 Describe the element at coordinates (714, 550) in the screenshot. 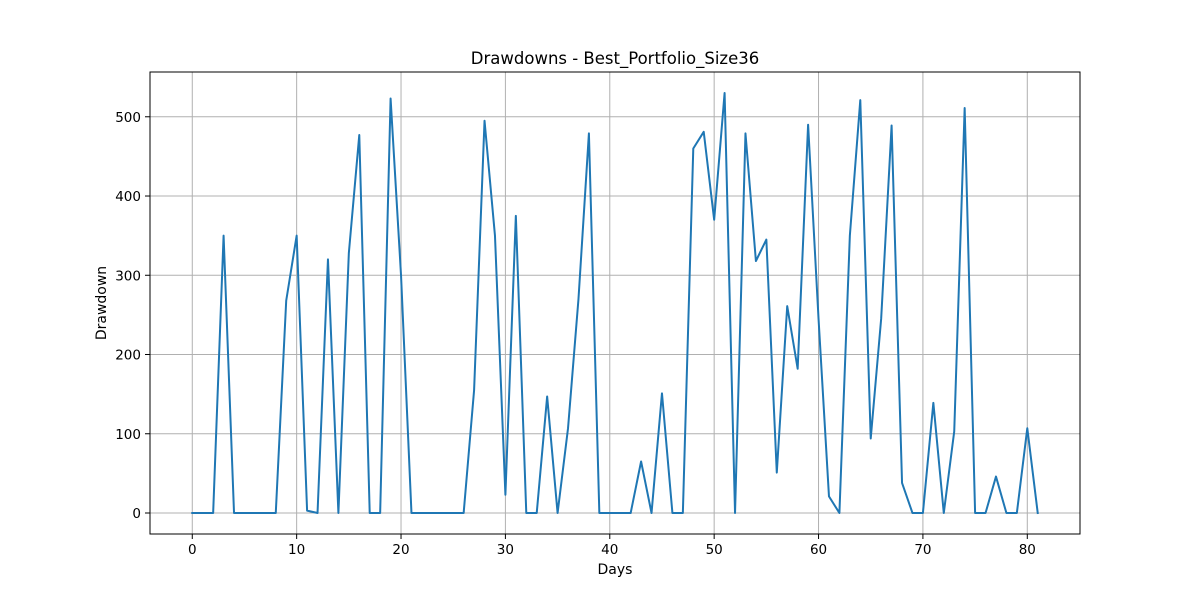

I see `x-tick-label: 50` at that location.